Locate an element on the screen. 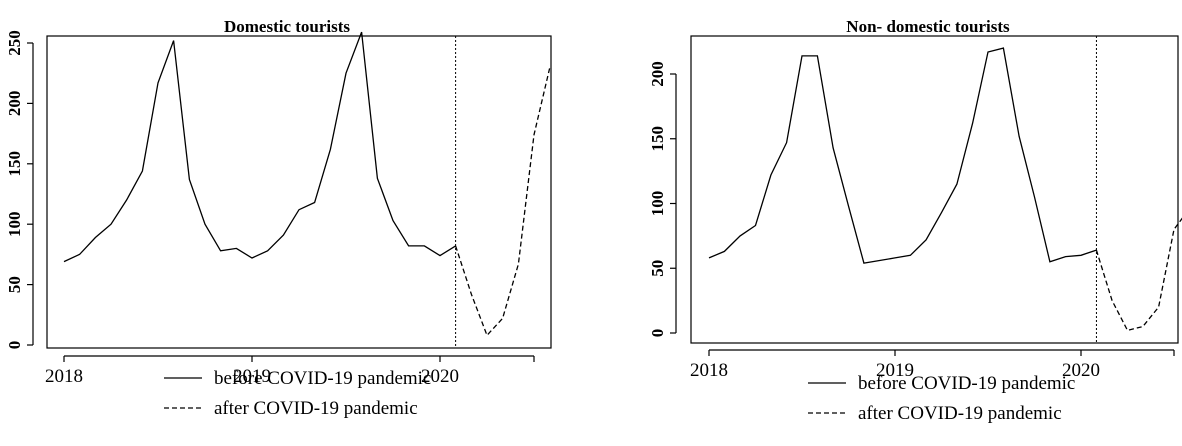 Image resolution: width=1182 pixels, height=446 pixels. y-axis: 0 50 100 150 200 250 is located at coordinates (19, 190).